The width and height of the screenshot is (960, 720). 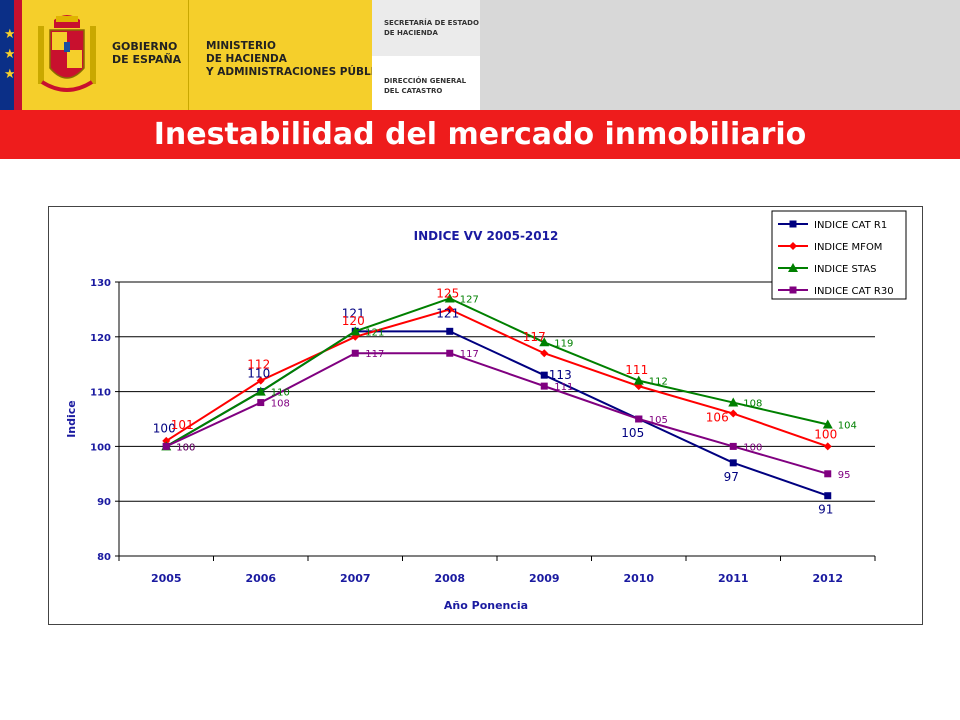 What do you see at coordinates (449, 578) in the screenshot?
I see `x-tick-label: 2008` at bounding box center [449, 578].